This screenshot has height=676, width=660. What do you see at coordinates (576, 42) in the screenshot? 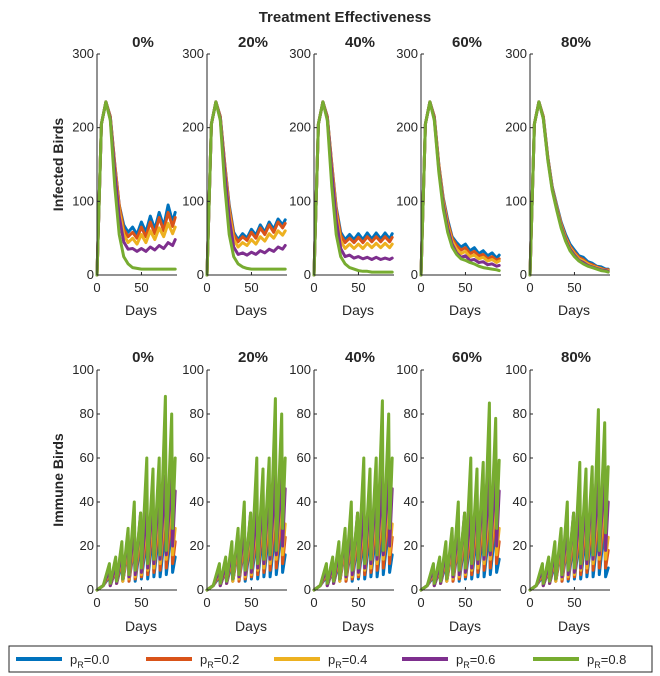
I see `panel-title: 80%` at bounding box center [576, 42].